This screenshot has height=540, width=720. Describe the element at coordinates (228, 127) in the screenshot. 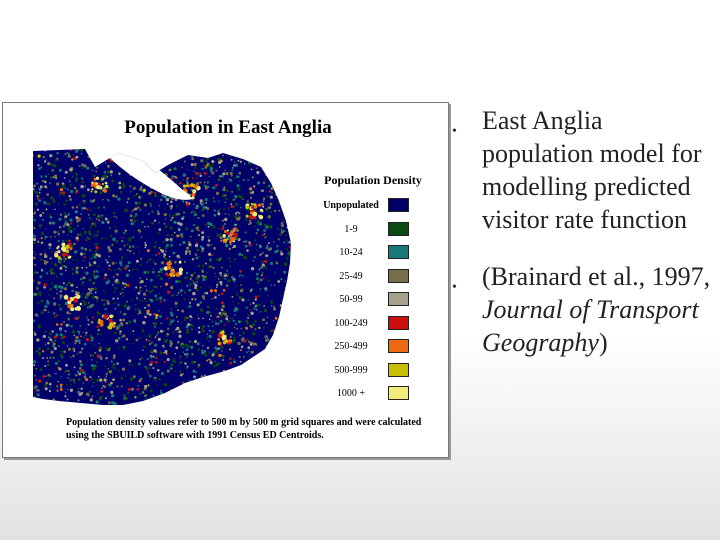

I see `figure-title: Population in East Anglia` at that location.